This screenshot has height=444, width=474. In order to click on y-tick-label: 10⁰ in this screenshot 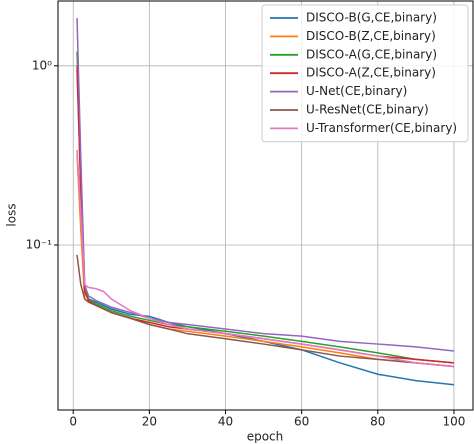, I will do `click(42, 65)`.